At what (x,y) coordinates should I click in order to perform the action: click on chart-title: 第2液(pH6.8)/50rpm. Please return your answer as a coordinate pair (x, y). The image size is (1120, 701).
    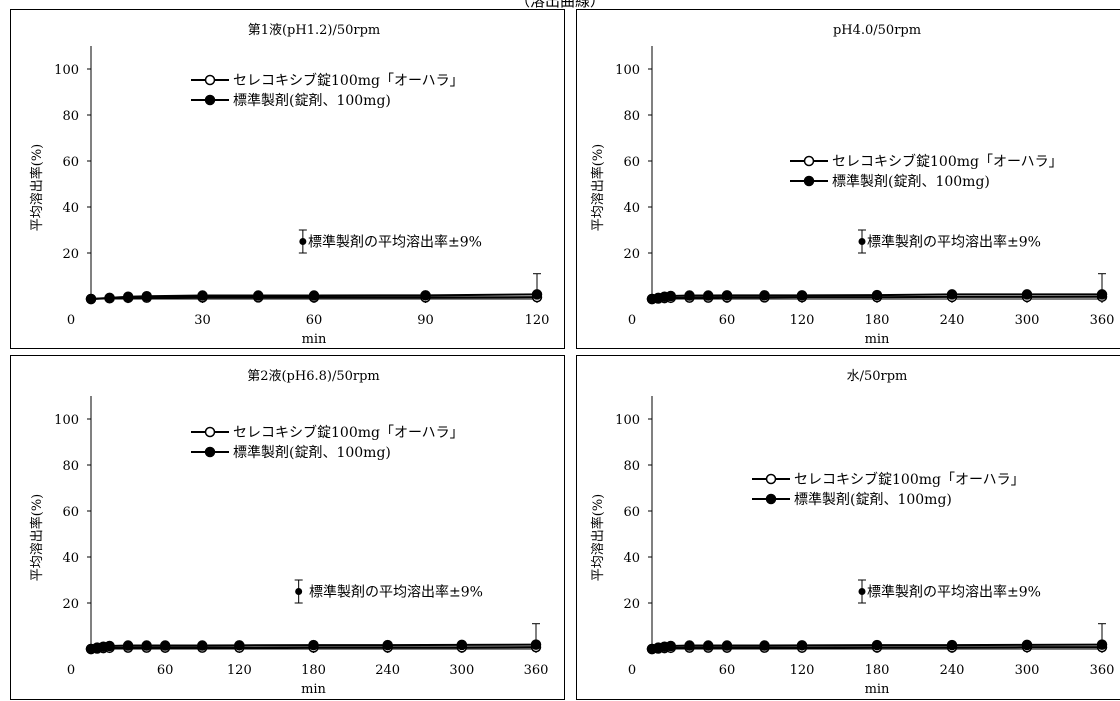
    Looking at the image, I should click on (313, 376).